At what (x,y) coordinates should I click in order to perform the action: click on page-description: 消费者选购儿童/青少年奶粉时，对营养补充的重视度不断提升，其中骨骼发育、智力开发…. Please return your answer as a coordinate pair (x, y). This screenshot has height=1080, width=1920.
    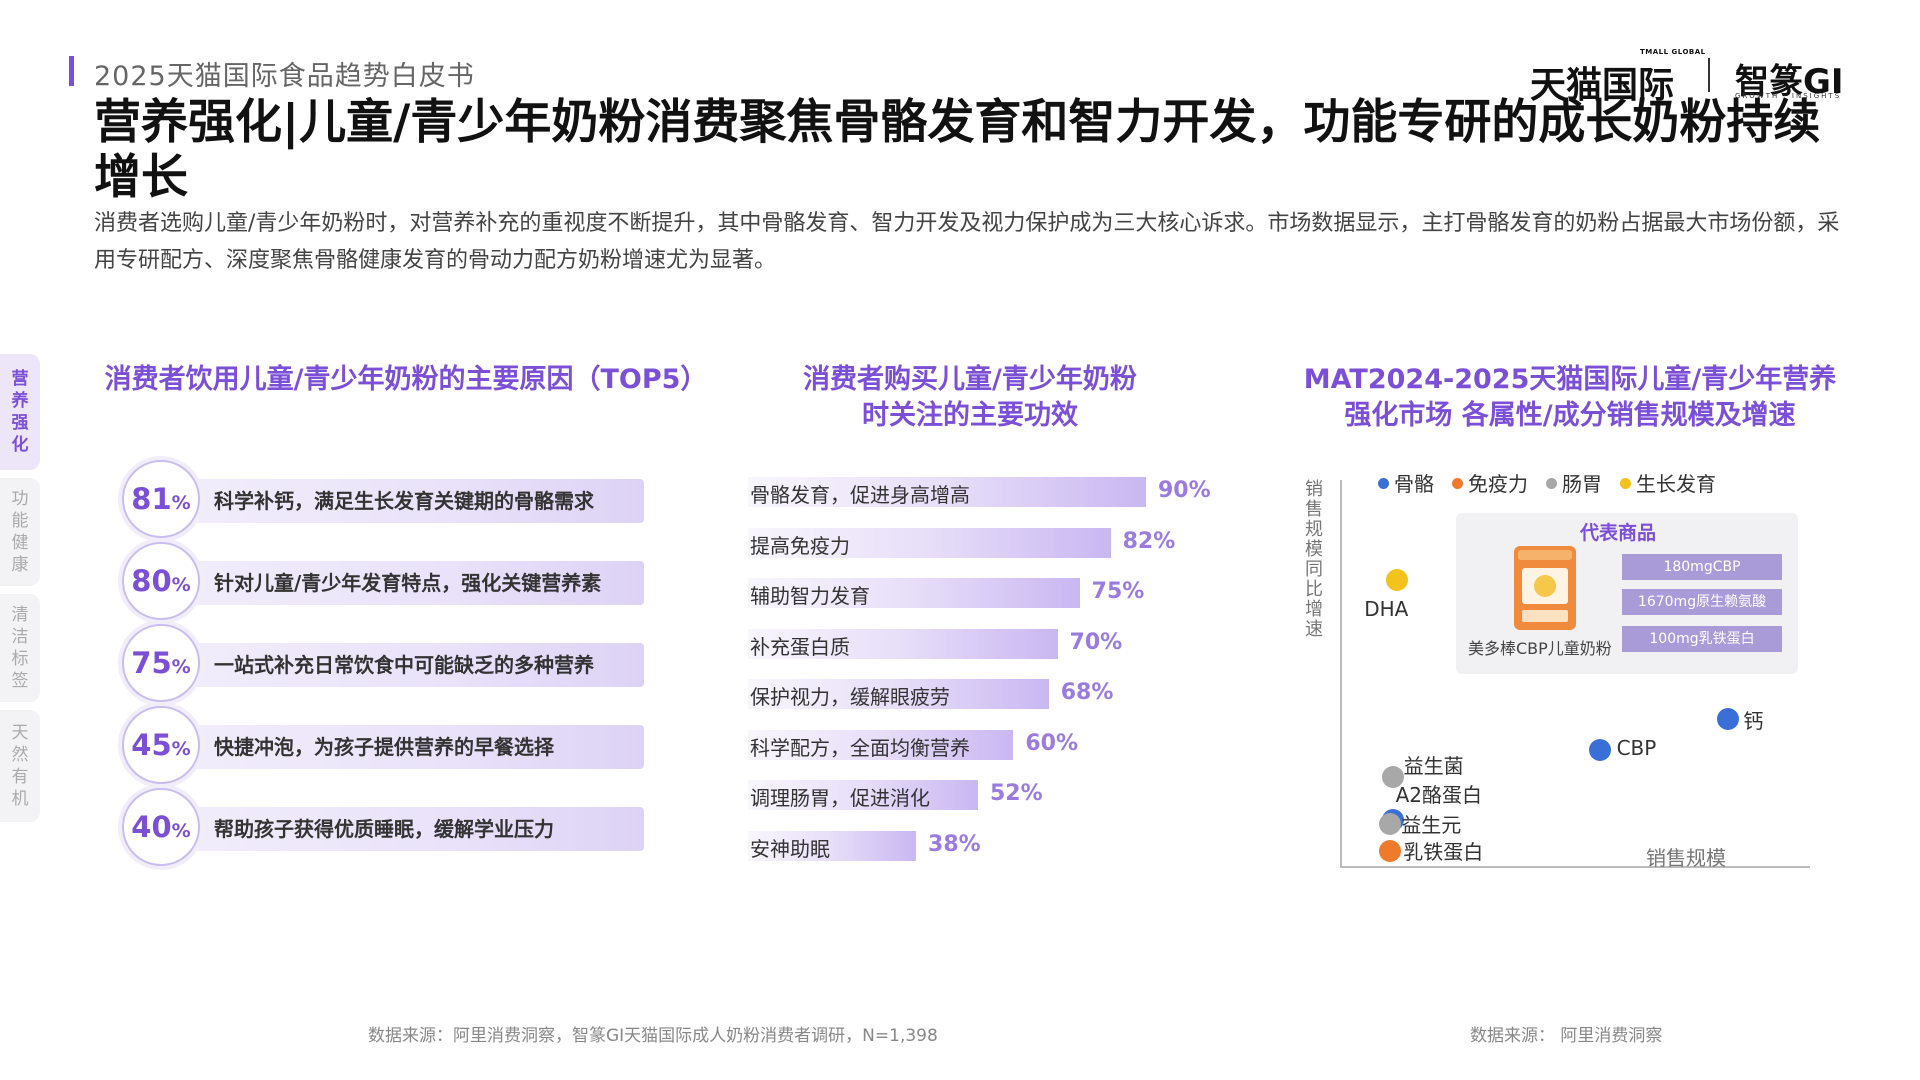
    Looking at the image, I should click on (967, 242).